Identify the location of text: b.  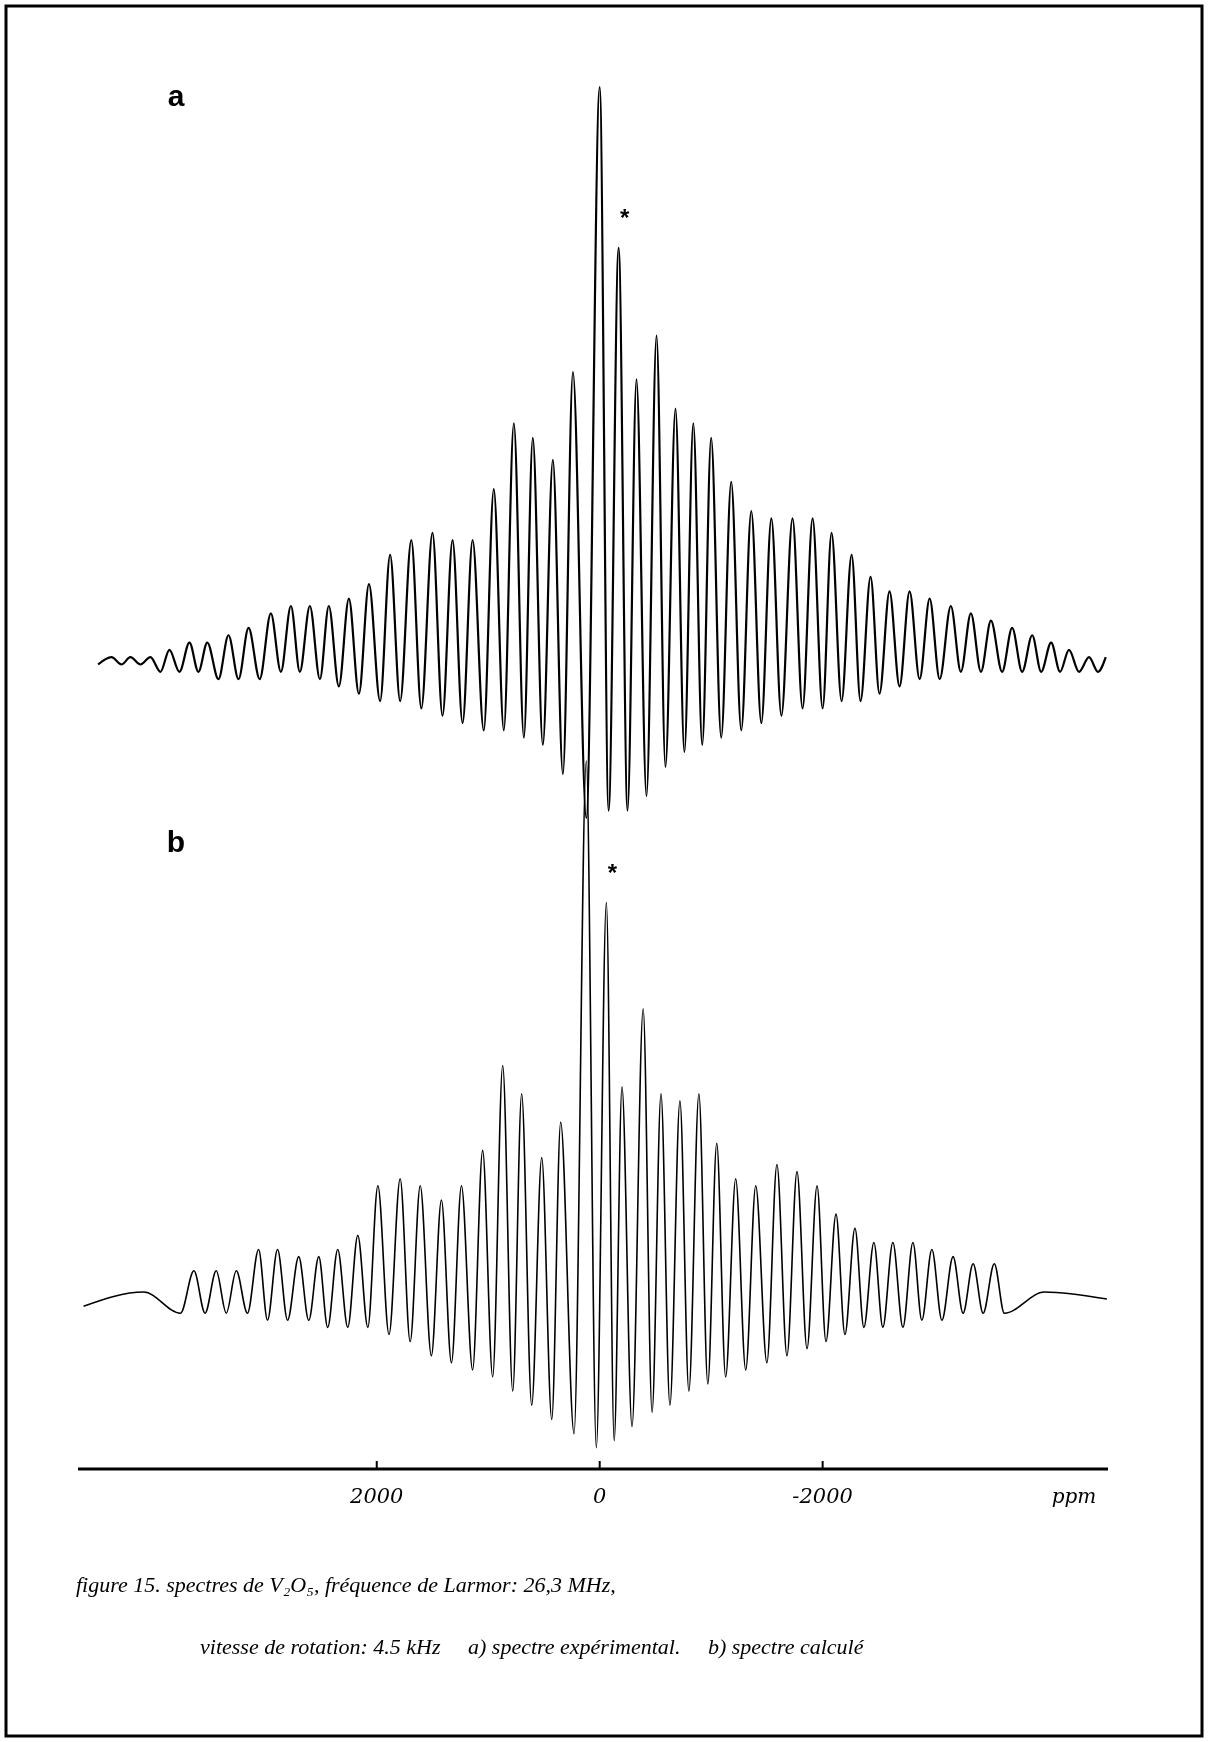
(176, 841).